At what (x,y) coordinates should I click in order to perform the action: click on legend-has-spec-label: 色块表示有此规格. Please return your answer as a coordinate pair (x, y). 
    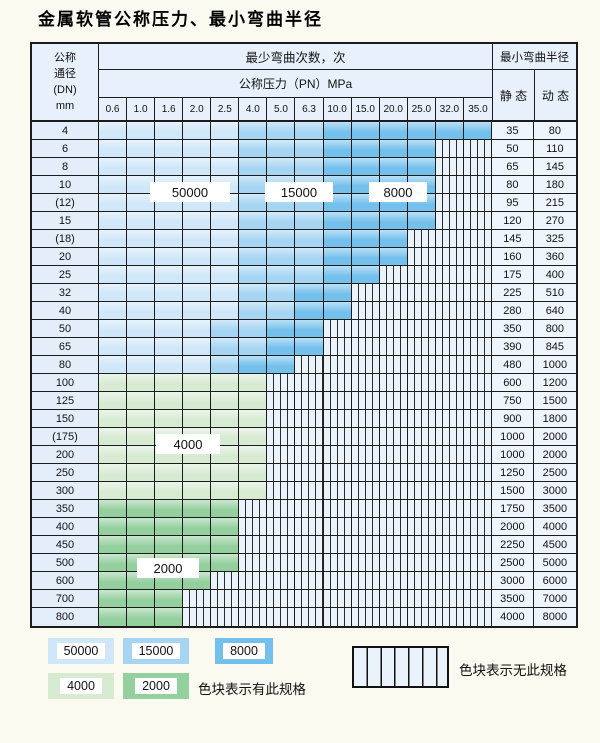
    Looking at the image, I should click on (252, 689).